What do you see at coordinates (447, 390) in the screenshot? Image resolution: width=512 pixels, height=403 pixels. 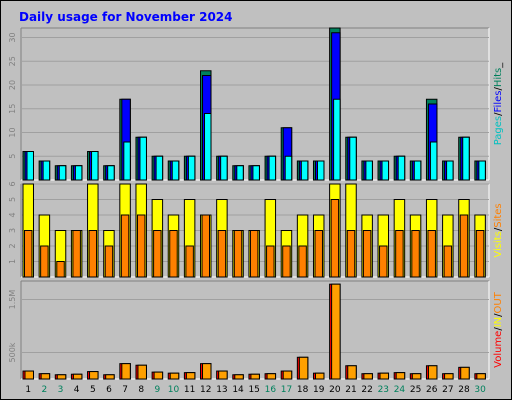 I see `x-tick-label: 27` at bounding box center [447, 390].